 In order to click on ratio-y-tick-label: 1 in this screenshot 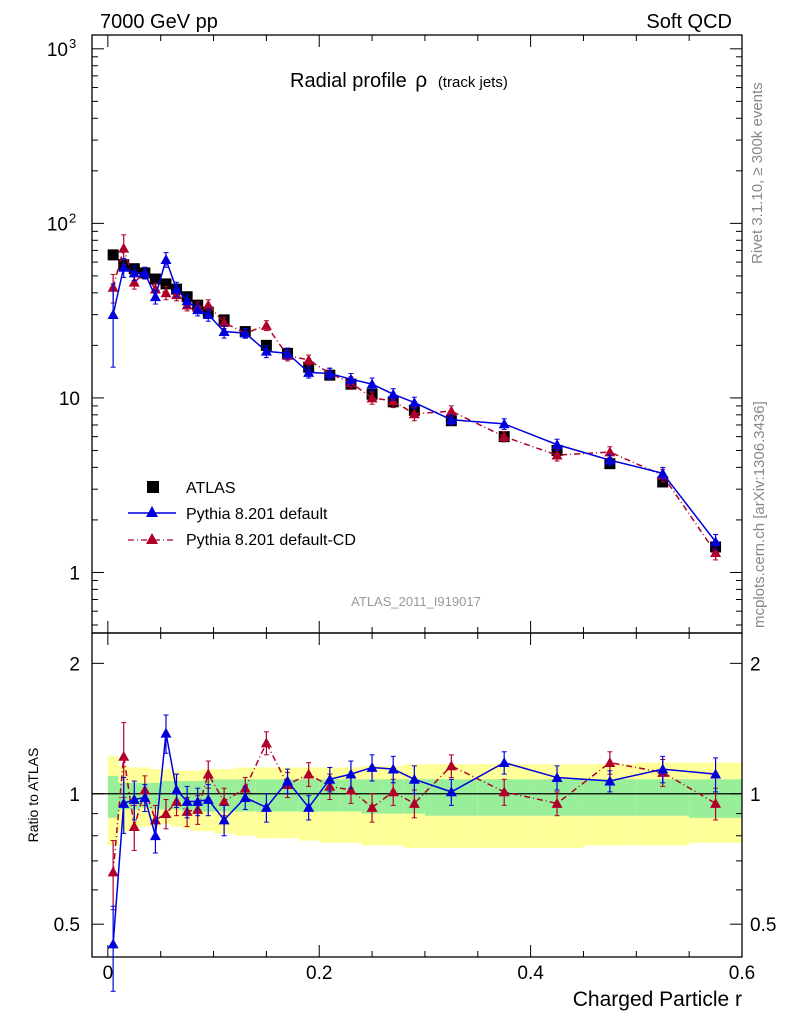, I will do `click(74, 795)`.